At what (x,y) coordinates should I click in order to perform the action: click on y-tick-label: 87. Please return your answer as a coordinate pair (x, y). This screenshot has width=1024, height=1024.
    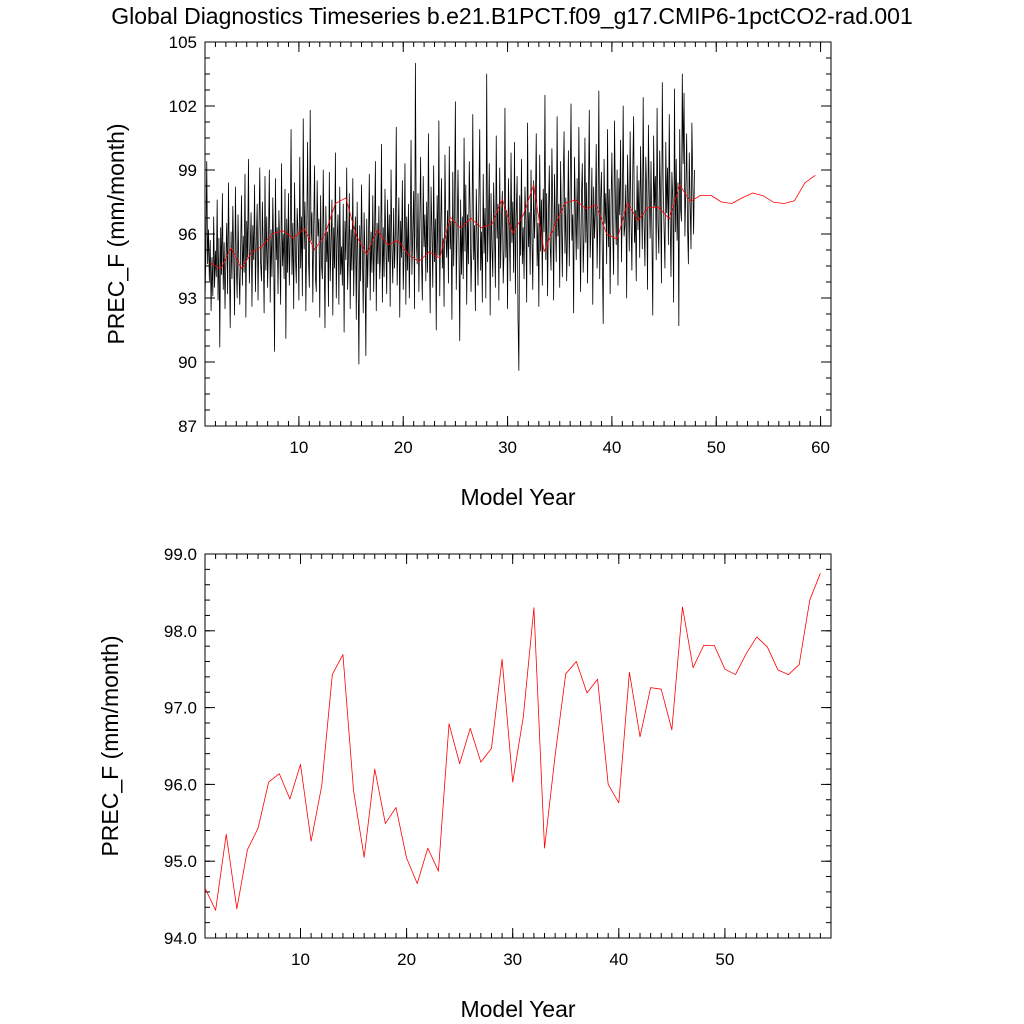
    Looking at the image, I should click on (187, 426).